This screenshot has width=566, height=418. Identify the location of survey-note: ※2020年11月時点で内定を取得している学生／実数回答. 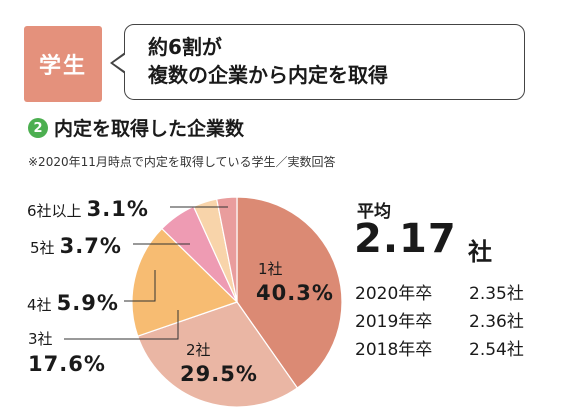
(182, 162).